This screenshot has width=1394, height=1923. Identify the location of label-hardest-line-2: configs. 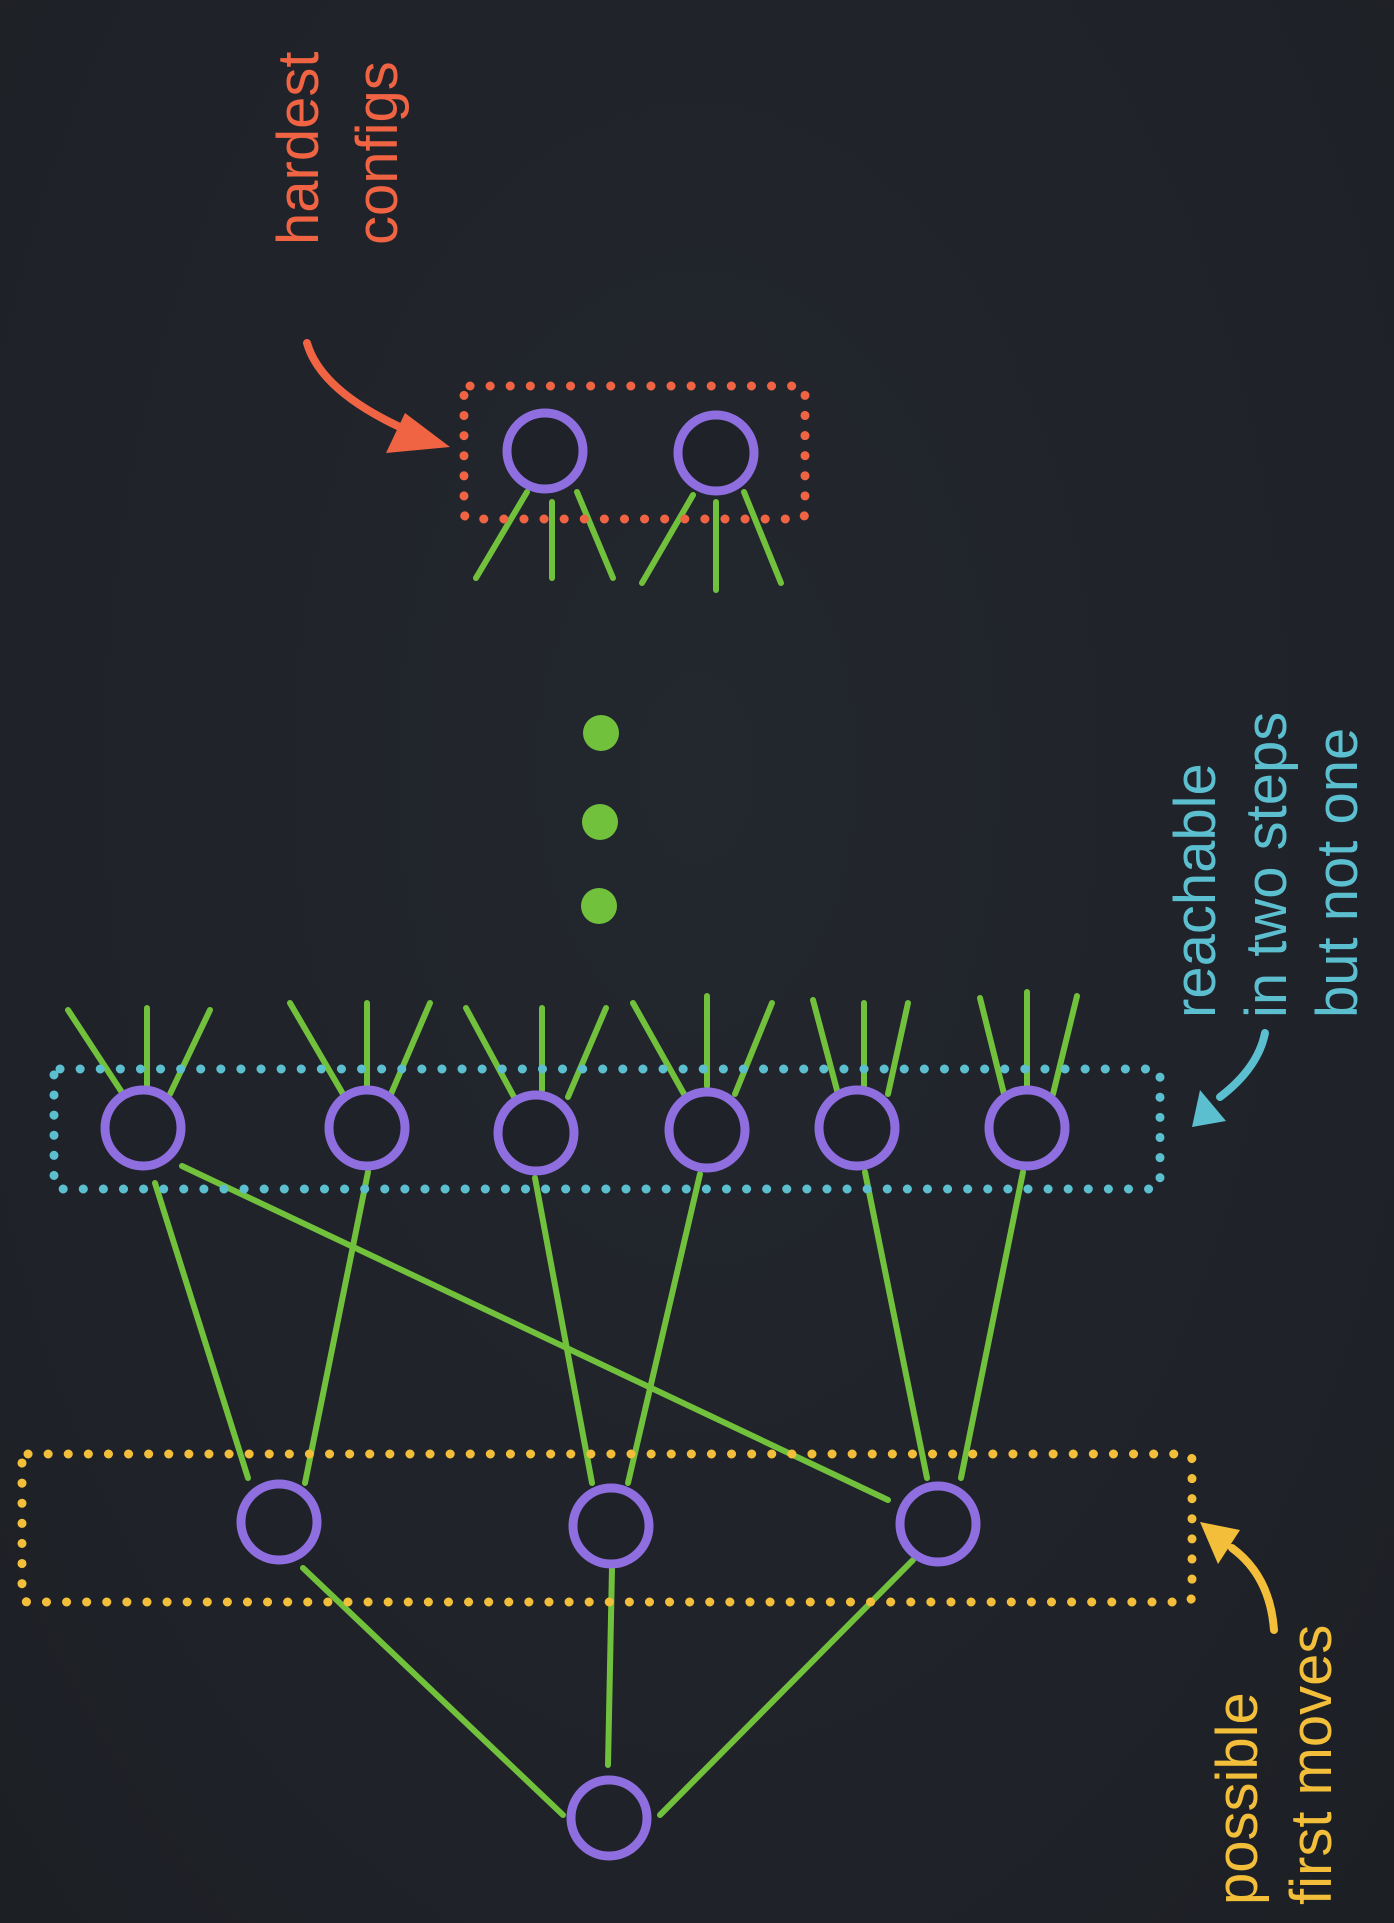
(377, 153).